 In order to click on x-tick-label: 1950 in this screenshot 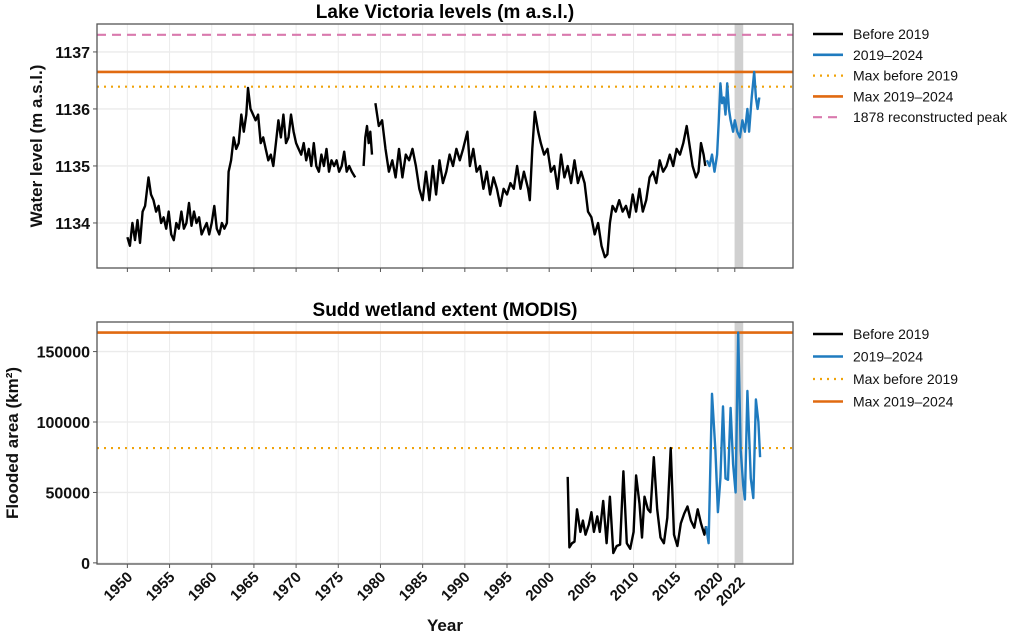, I will do `click(119, 587)`.